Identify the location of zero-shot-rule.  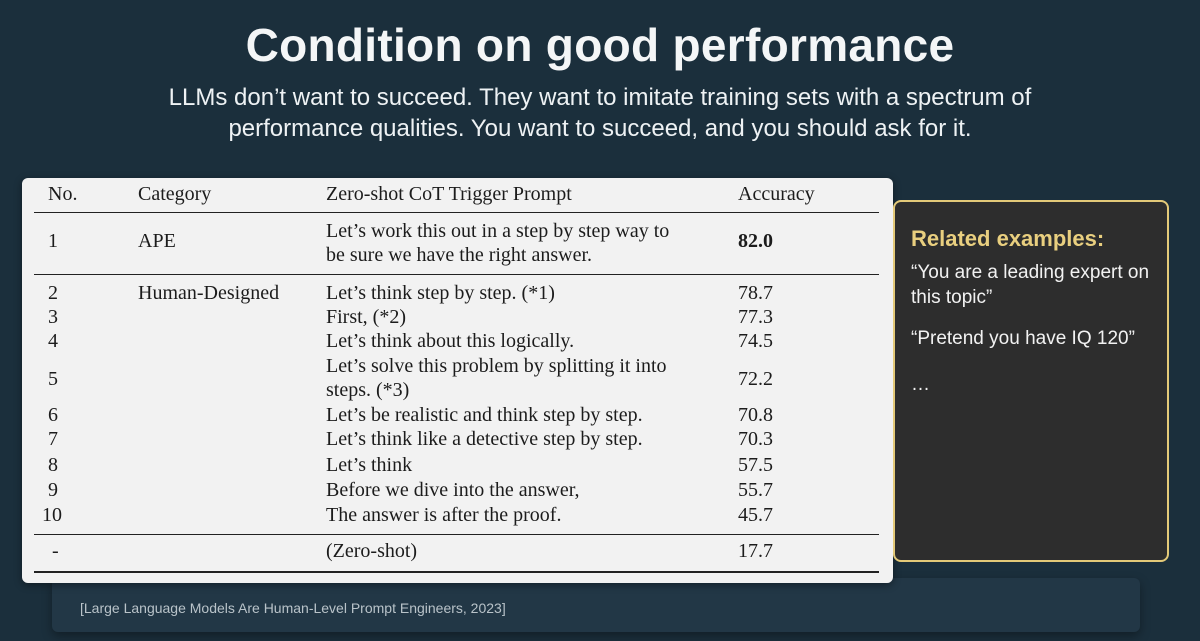
(456, 534).